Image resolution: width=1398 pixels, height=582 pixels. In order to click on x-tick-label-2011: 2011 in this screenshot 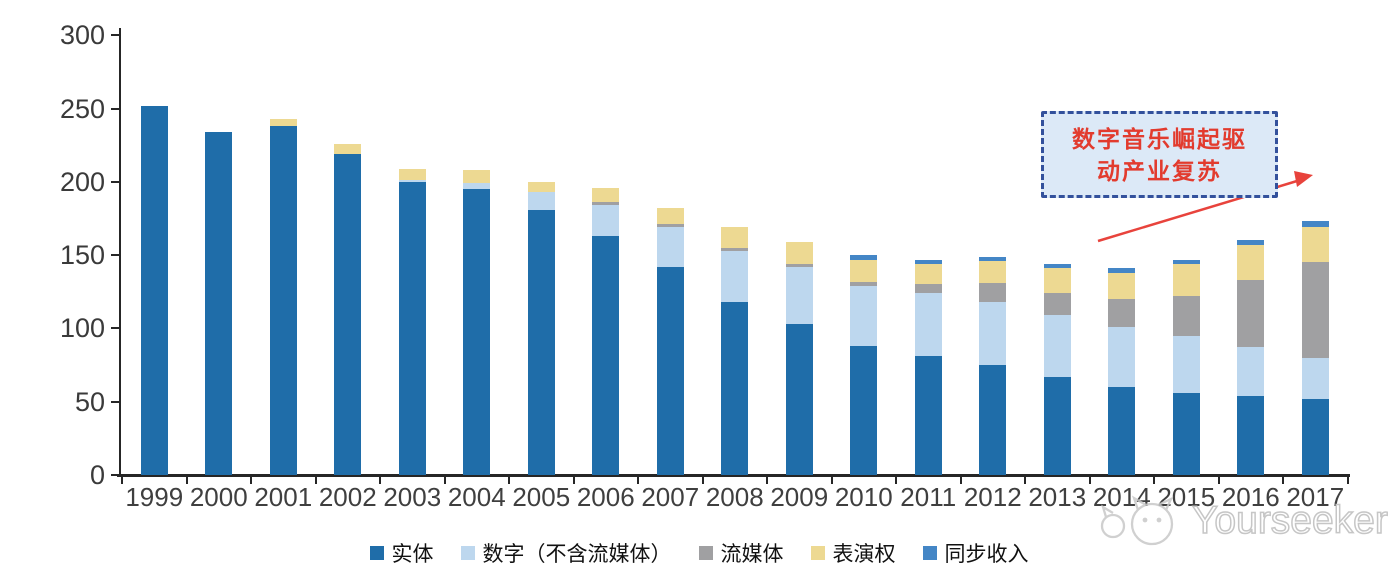, I will do `click(928, 497)`.